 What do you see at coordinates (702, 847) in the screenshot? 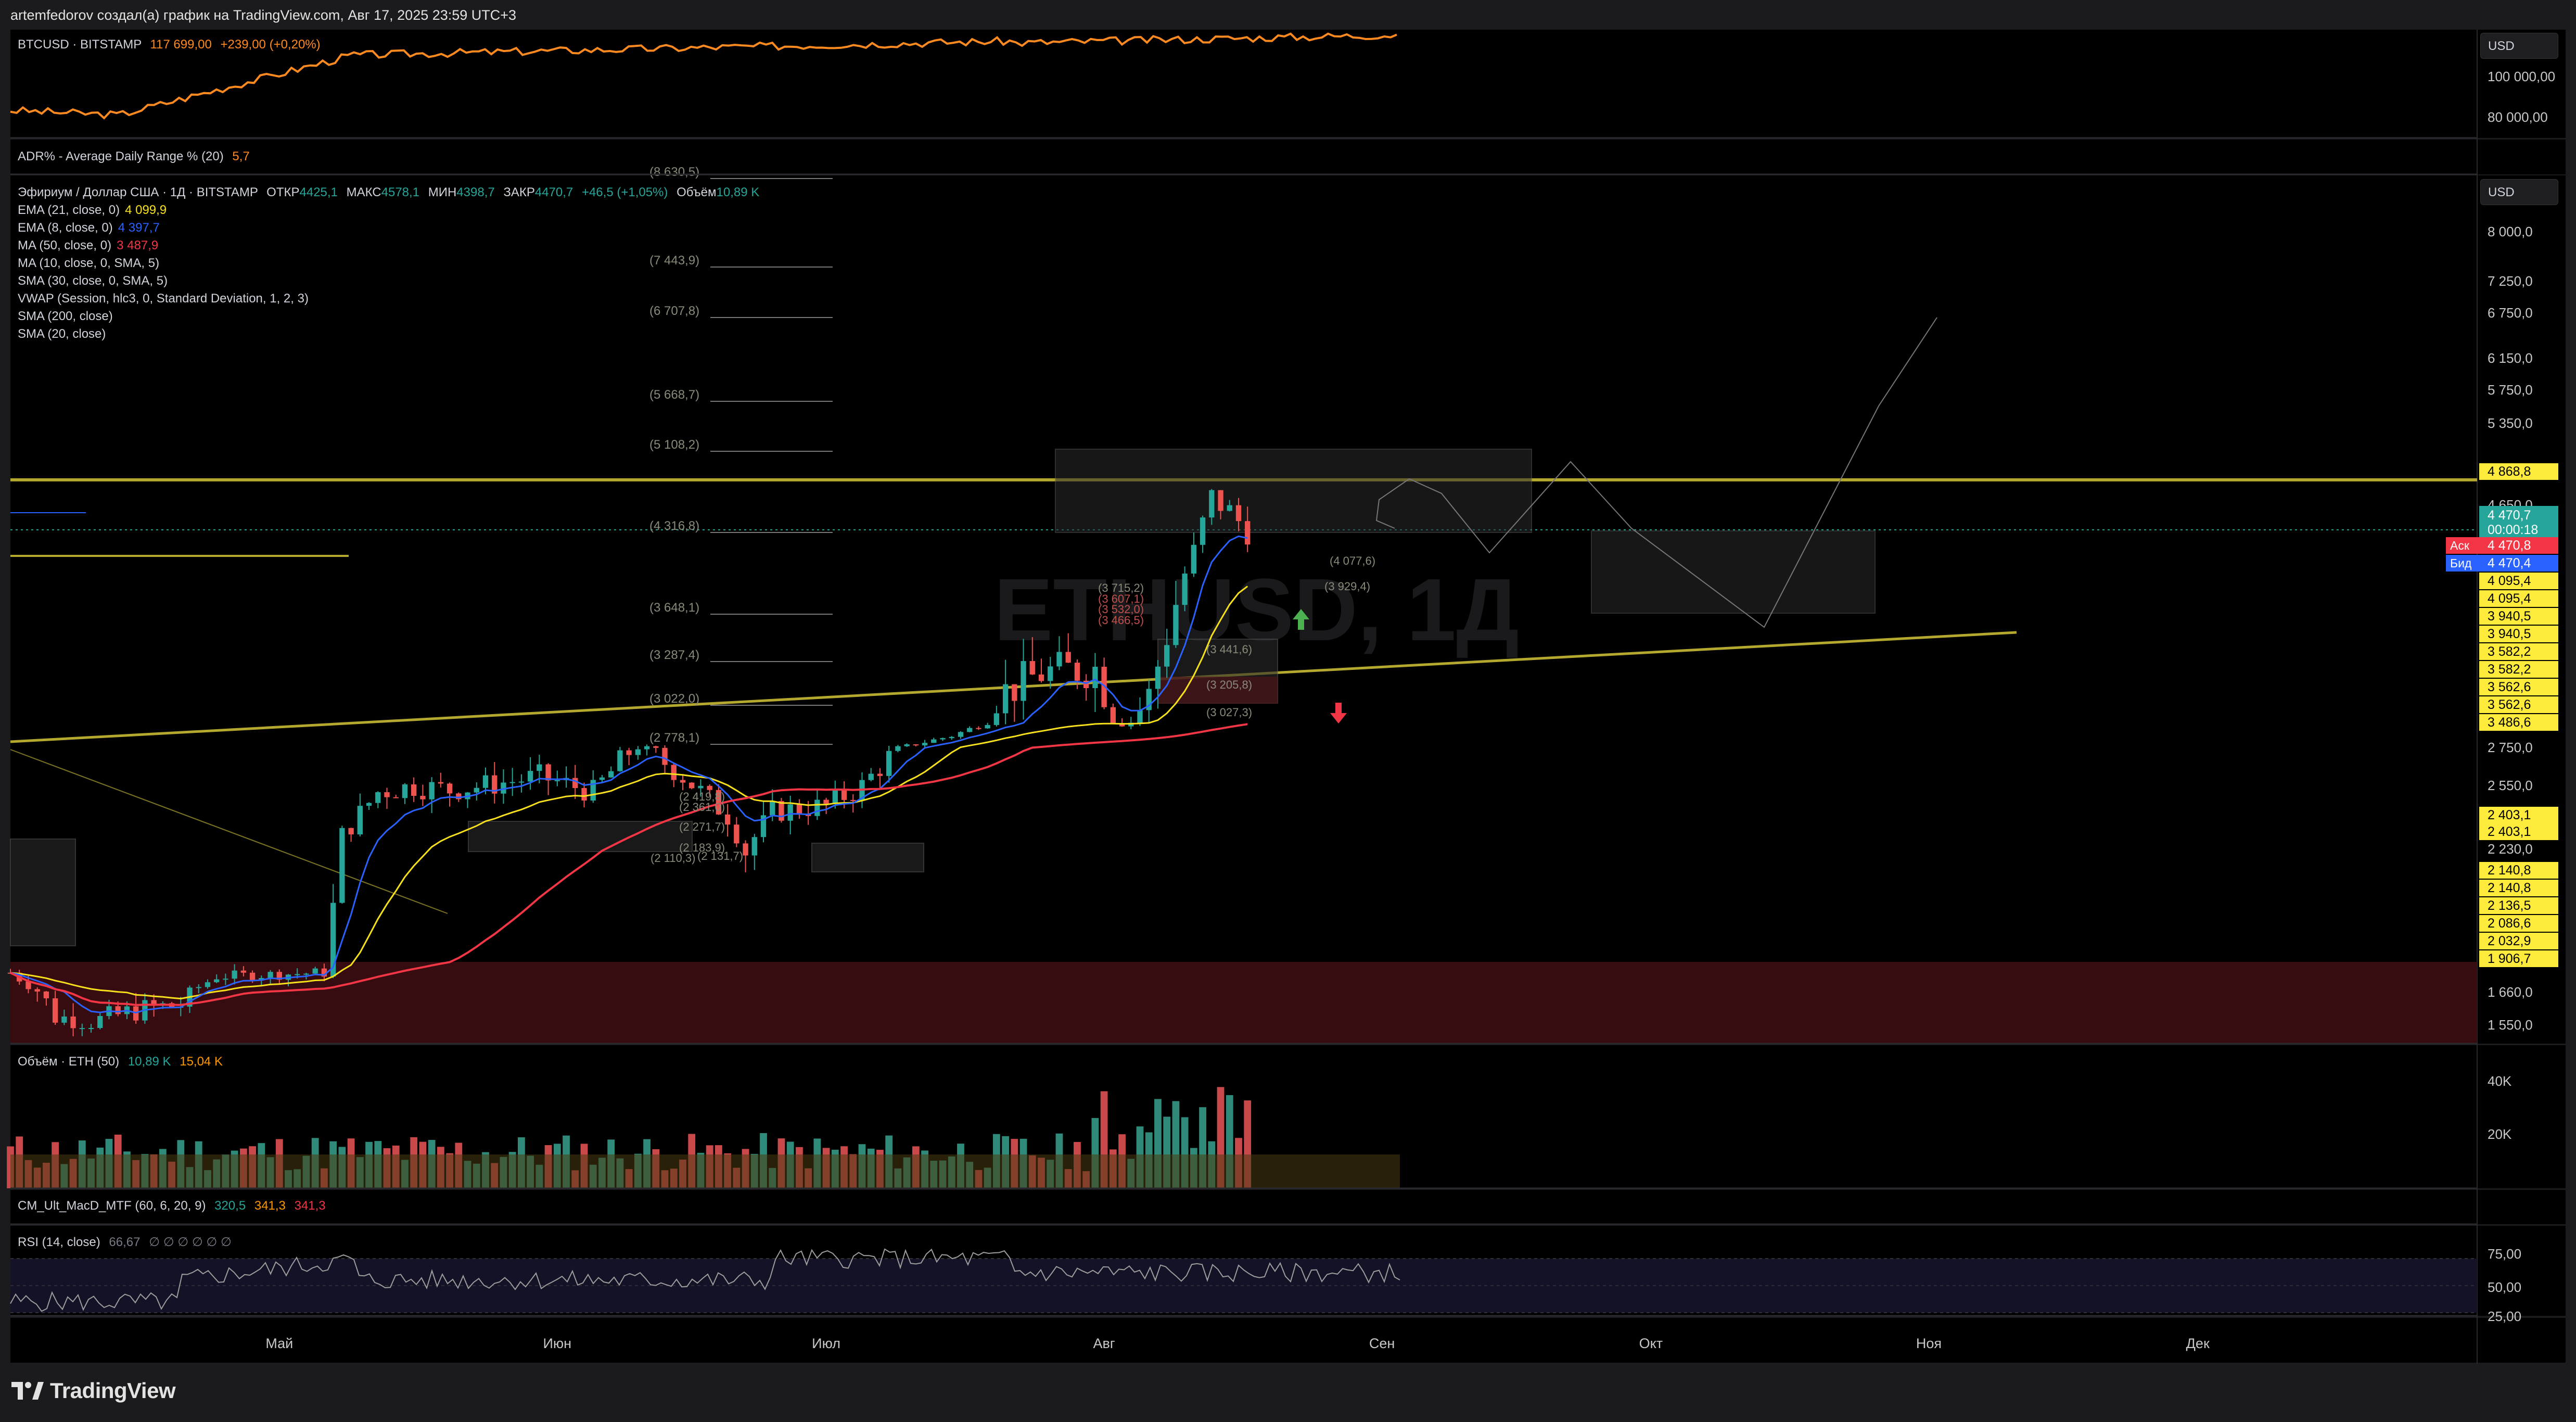
I see `drawing-label: (2 183,9)` at bounding box center [702, 847].